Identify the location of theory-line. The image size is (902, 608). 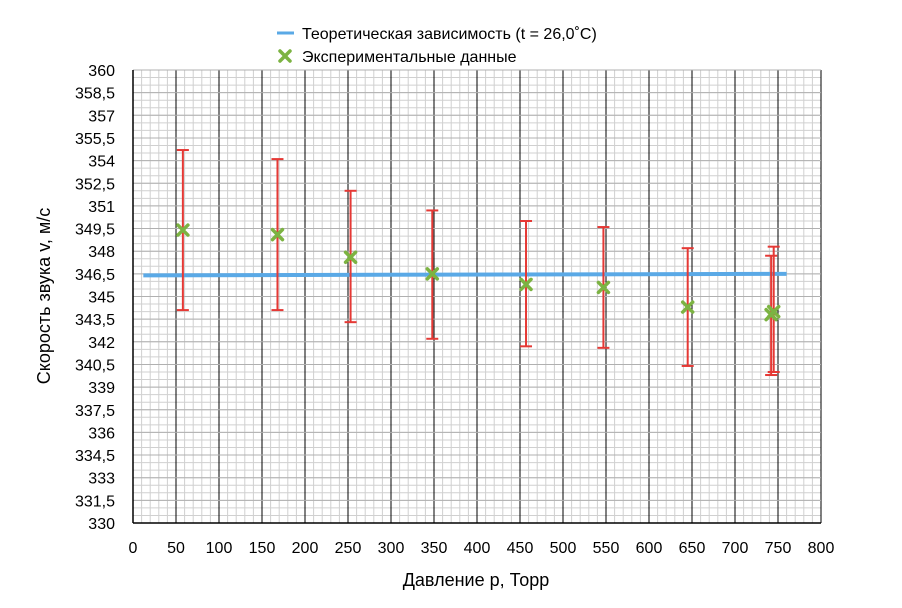
(465, 274).